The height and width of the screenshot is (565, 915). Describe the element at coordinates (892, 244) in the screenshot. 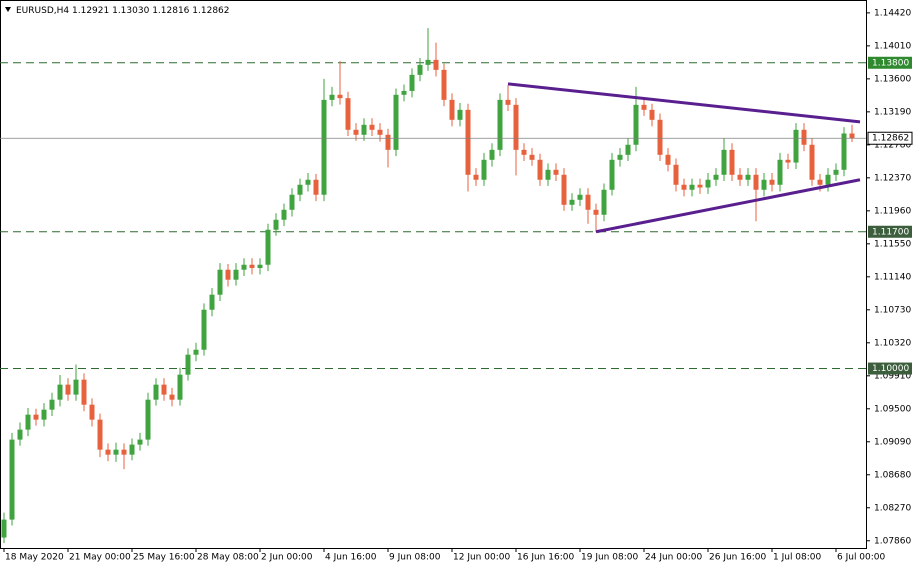

I see `y-tick-label: 1.11550` at that location.